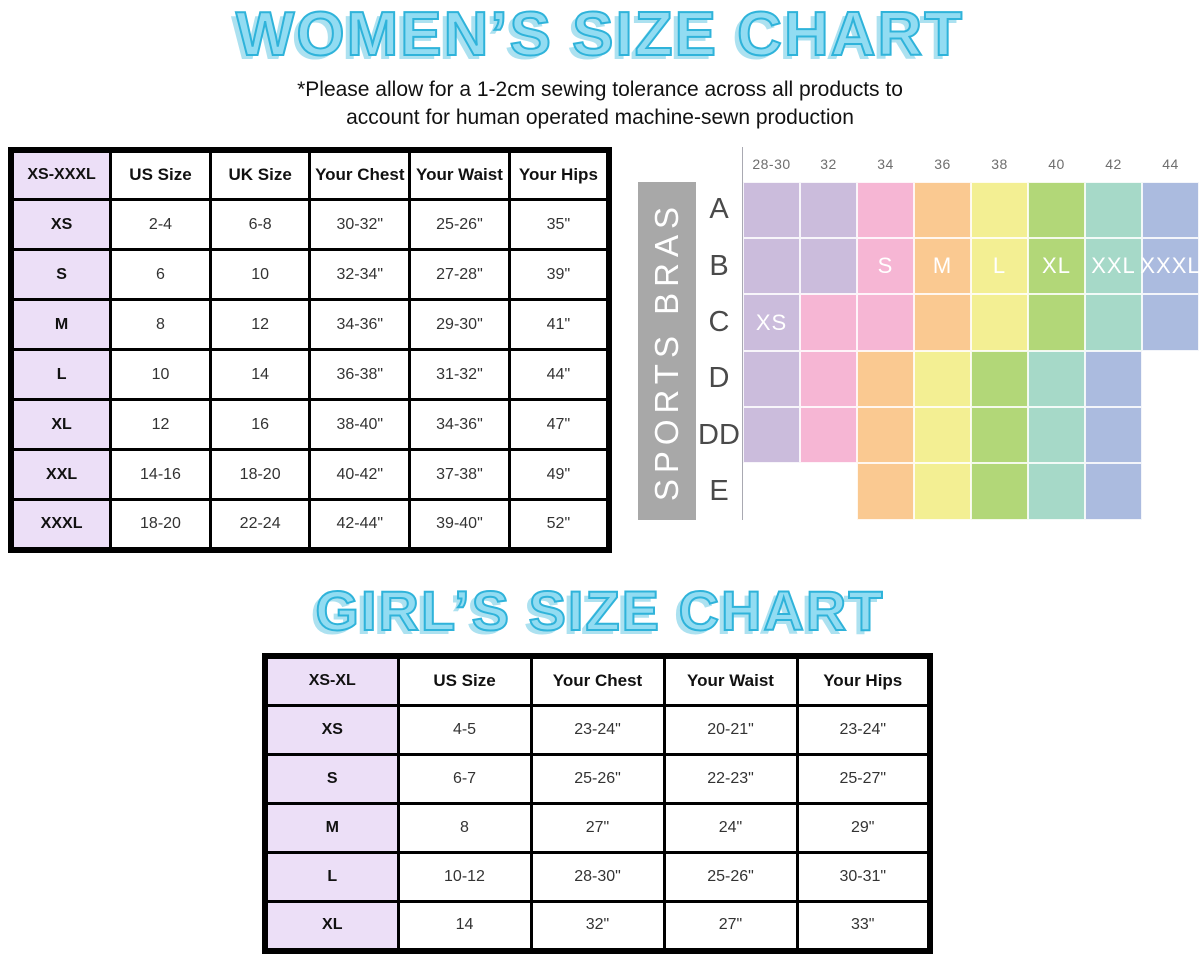  I want to click on table-row: XL 12 16 38-40" 34-36" 47", so click(310, 425).